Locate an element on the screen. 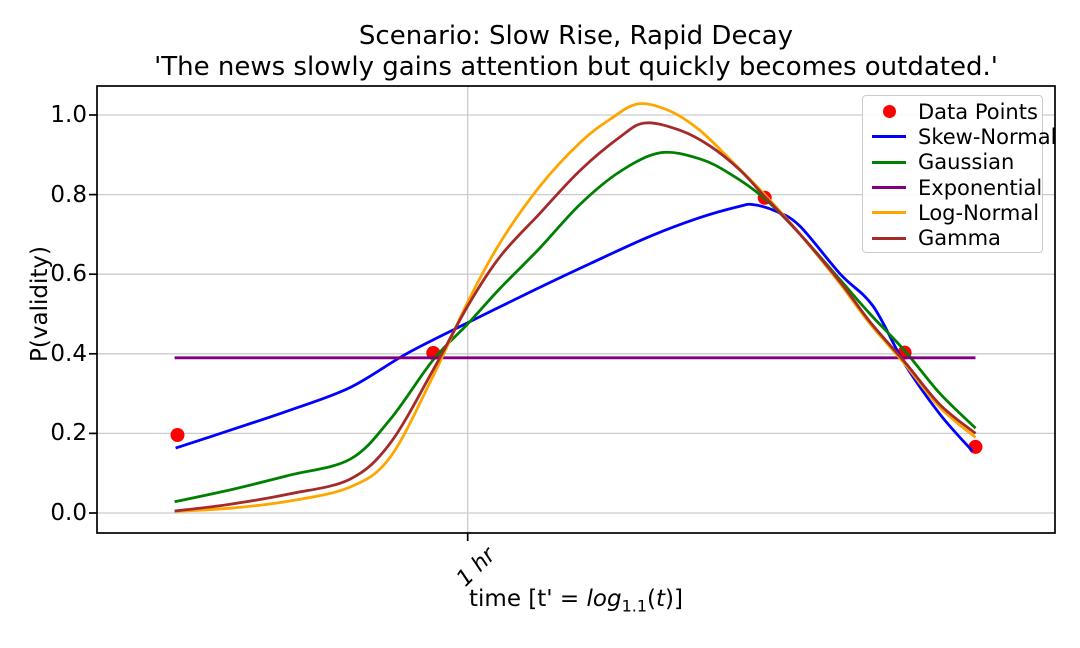  x-label-base: 1.1 is located at coordinates (634, 606).